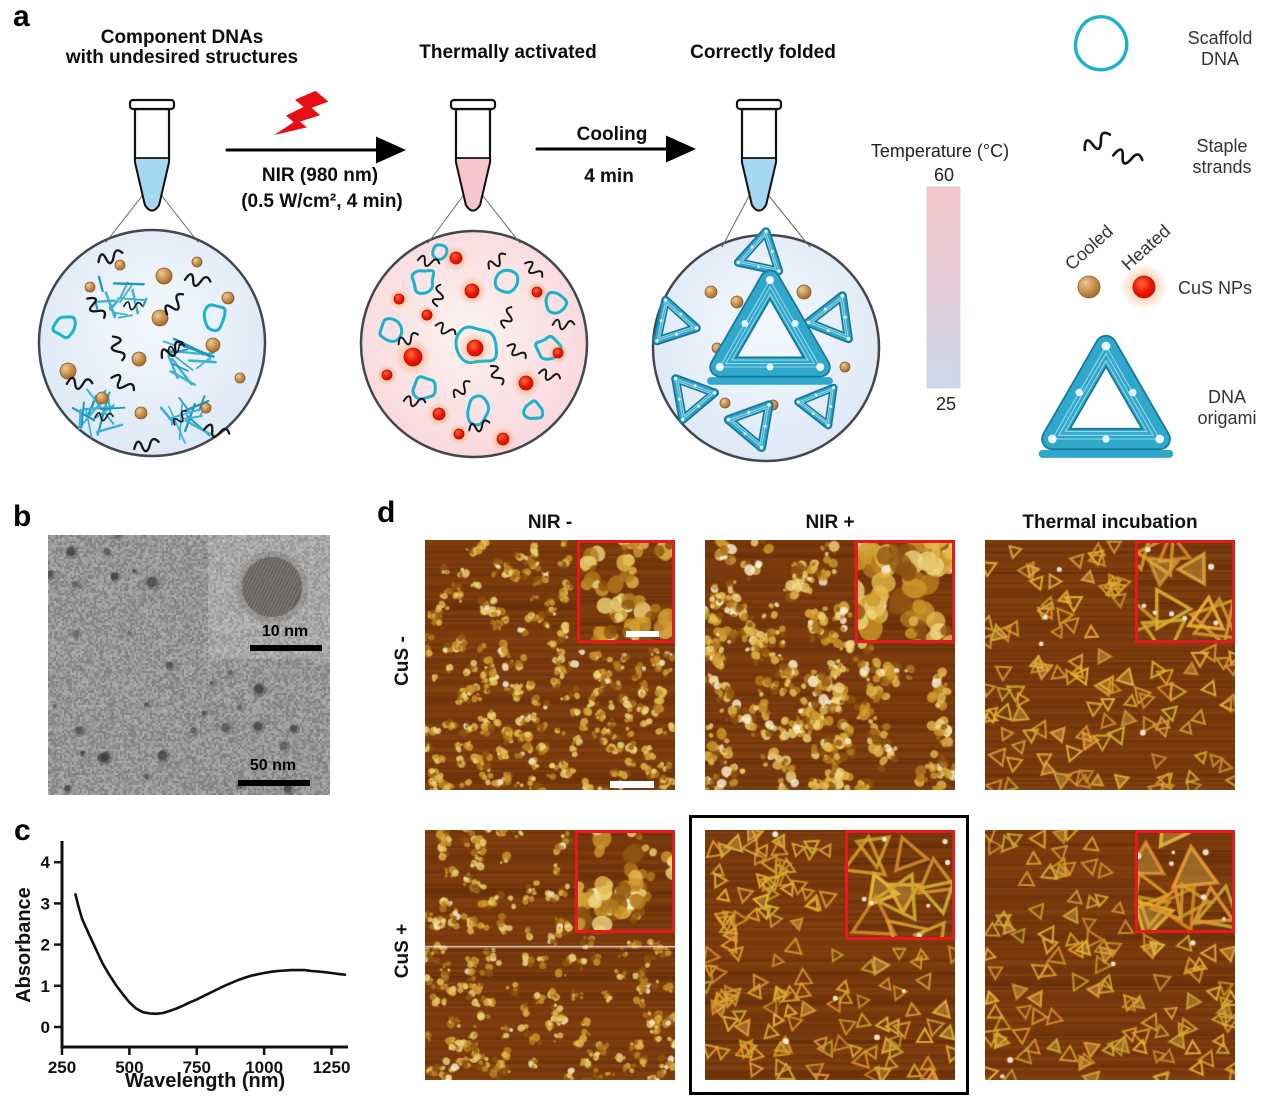  Describe the element at coordinates (550, 665) in the screenshot. I see `afm-image-cus-minus-nir-minus` at that location.